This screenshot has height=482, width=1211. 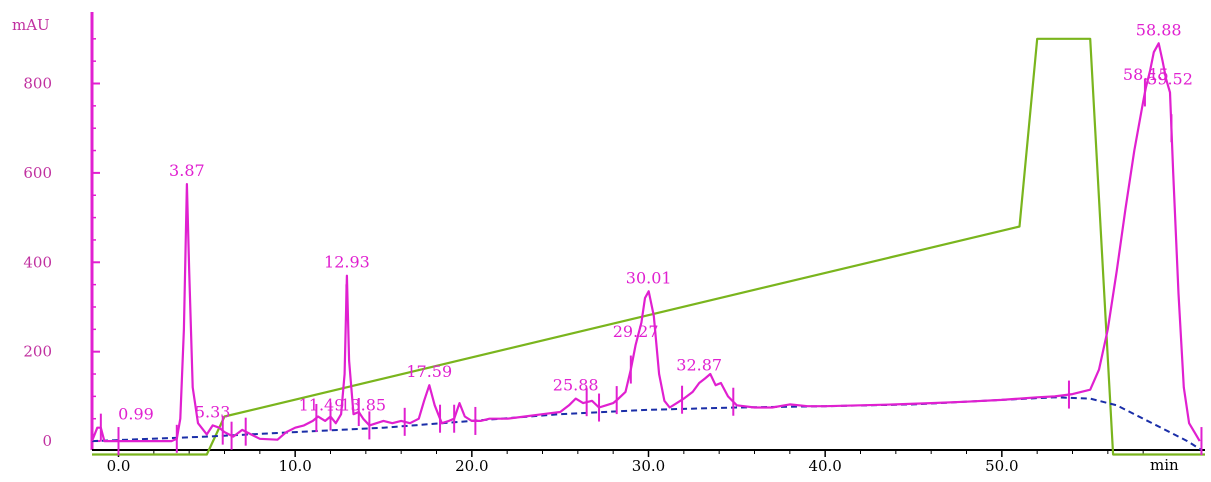 I want to click on x-tick-label: 0.0, so click(x=119, y=466).